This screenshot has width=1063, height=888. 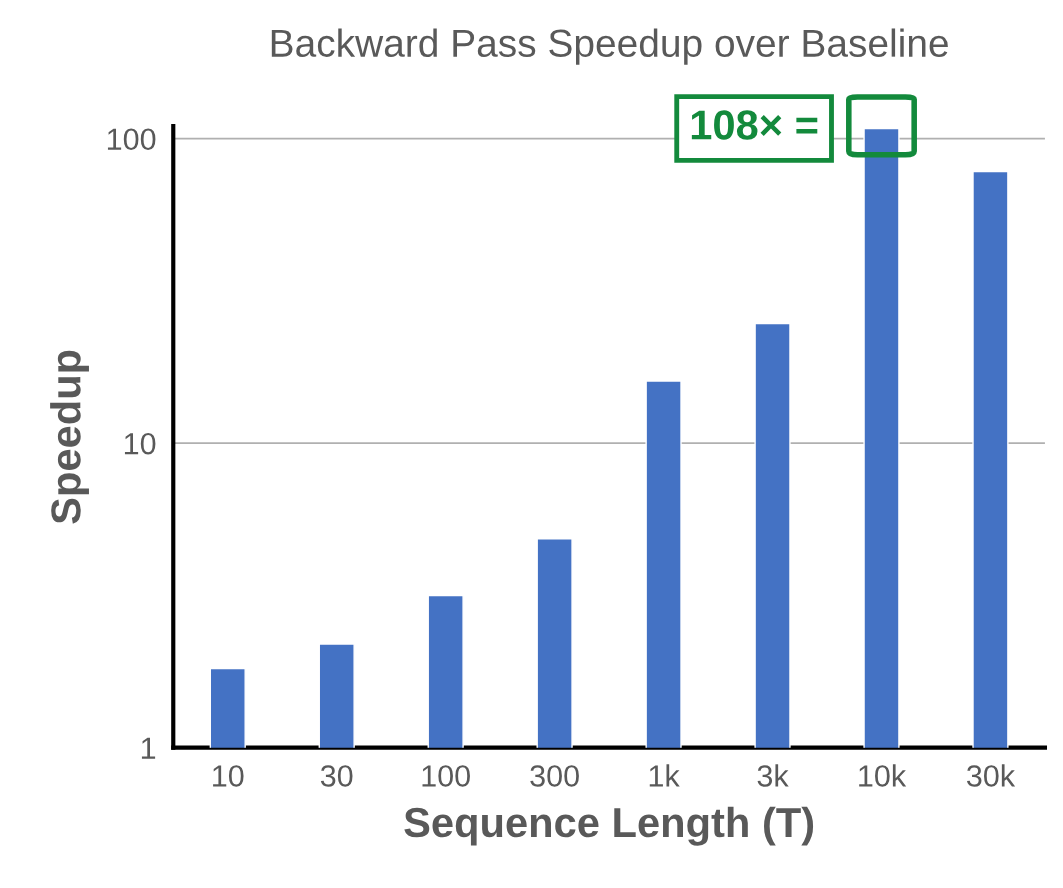 What do you see at coordinates (991, 775) in the screenshot?
I see `x-tick-label: 30k` at bounding box center [991, 775].